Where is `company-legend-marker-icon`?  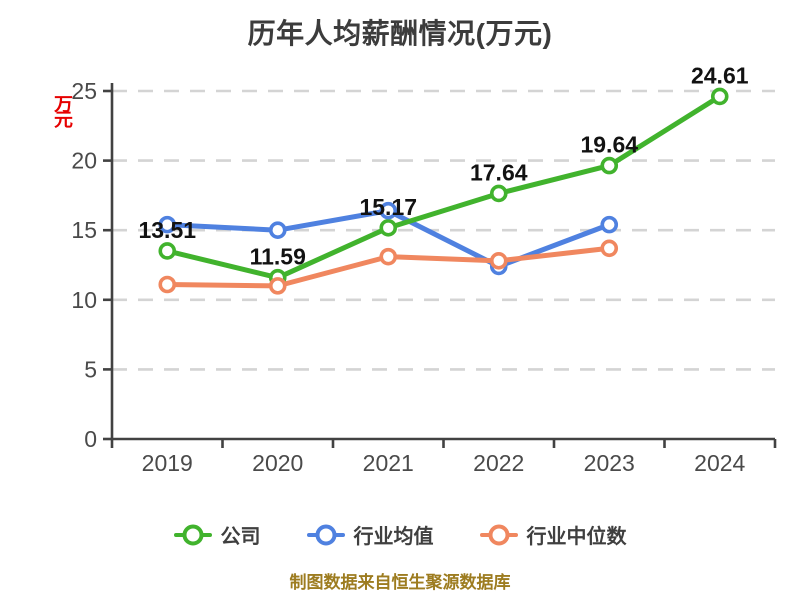 company-legend-marker-icon is located at coordinates (192, 534).